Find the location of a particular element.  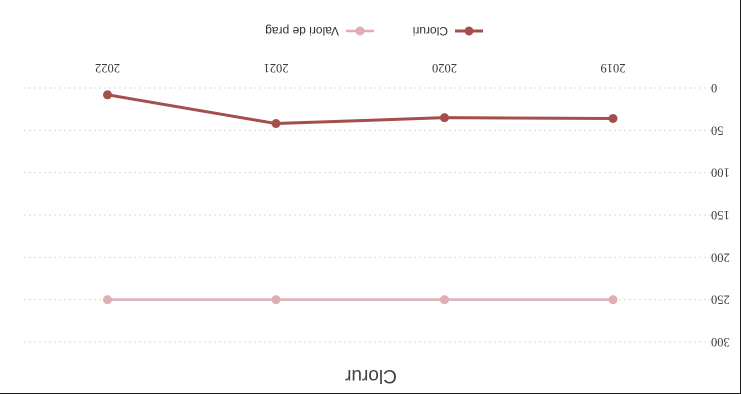

legend-item: Cloruri is located at coordinates (448, 31).